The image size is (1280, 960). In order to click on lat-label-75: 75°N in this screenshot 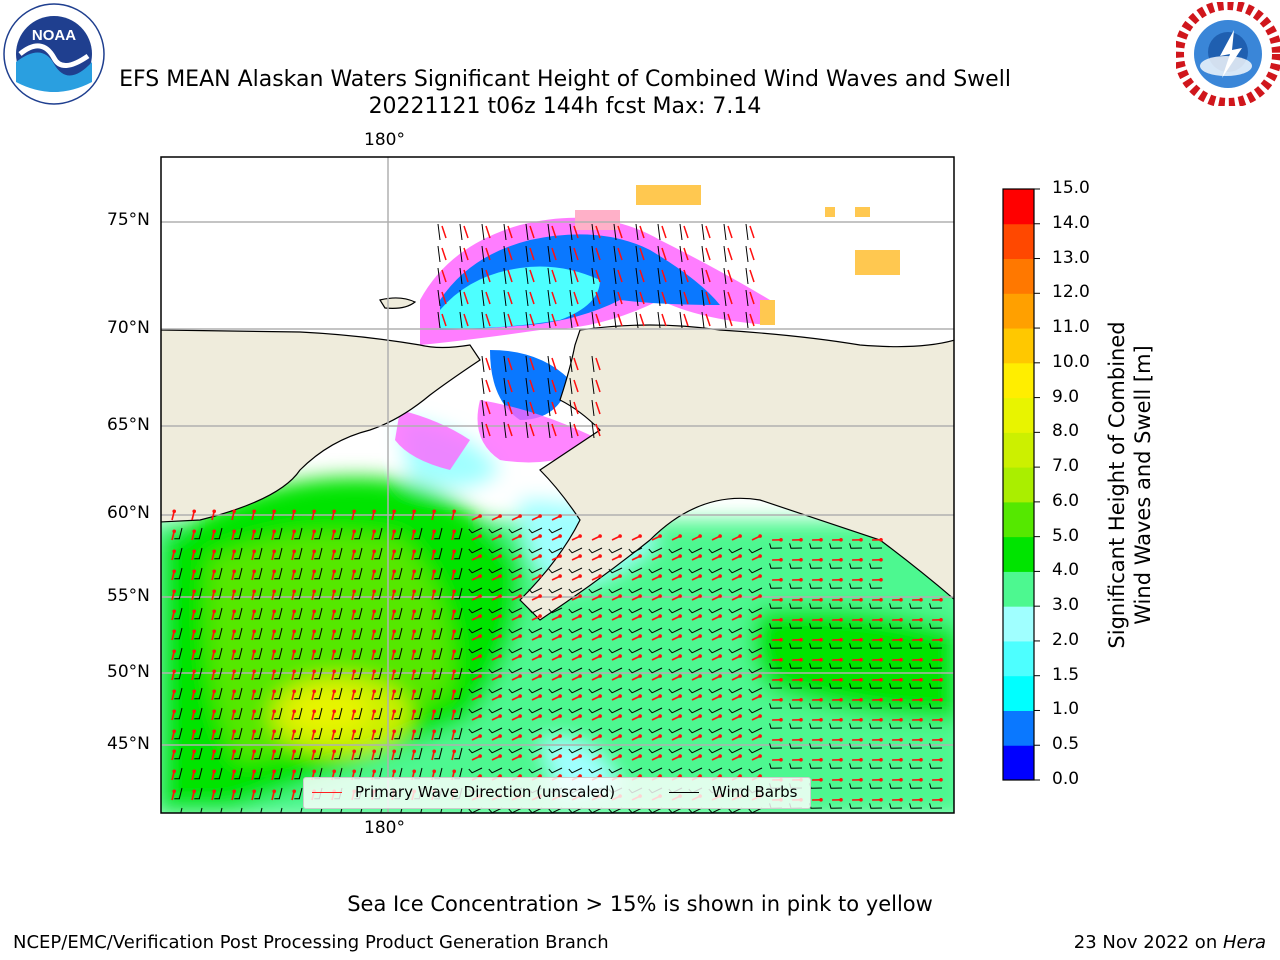, I will do `click(128, 220)`.